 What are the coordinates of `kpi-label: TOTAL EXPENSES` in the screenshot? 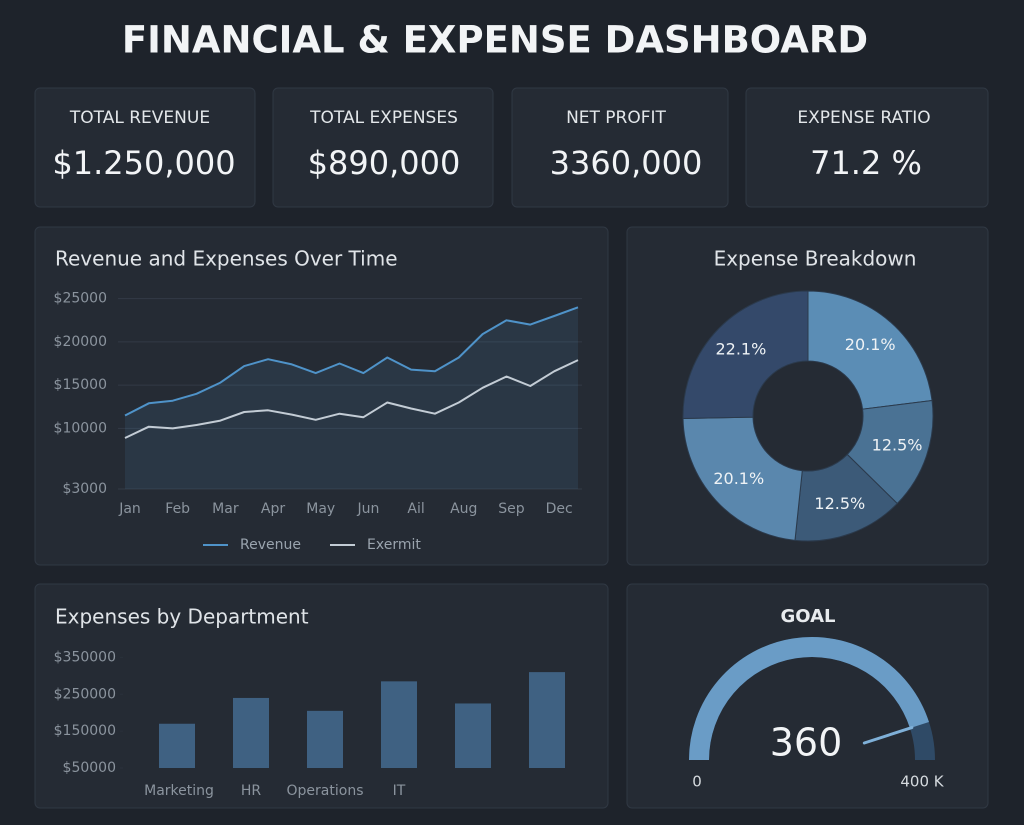 It's located at (383, 118).